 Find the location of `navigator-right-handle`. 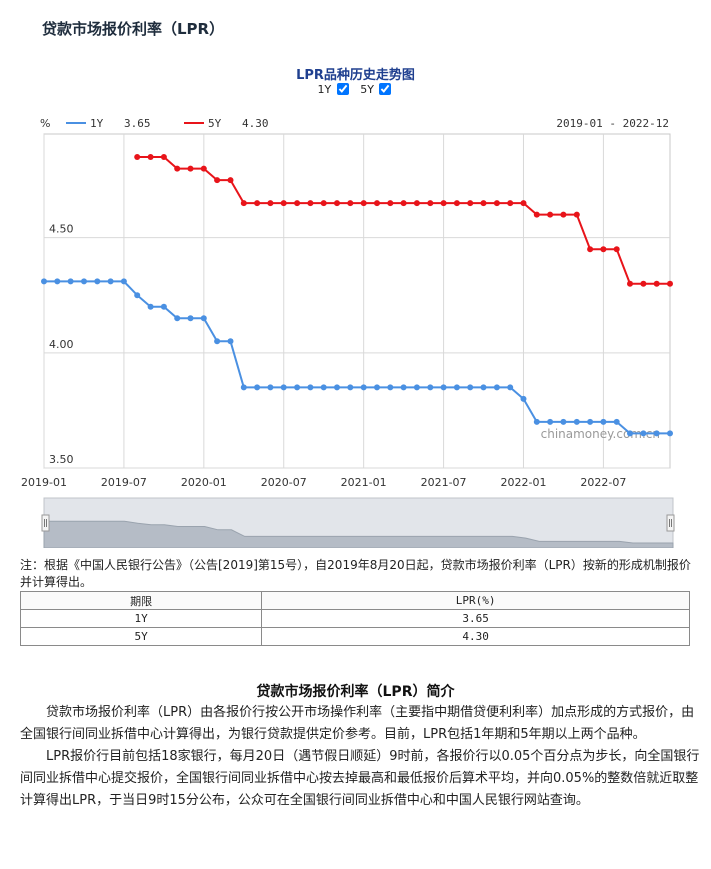

navigator-right-handle is located at coordinates (670, 523).